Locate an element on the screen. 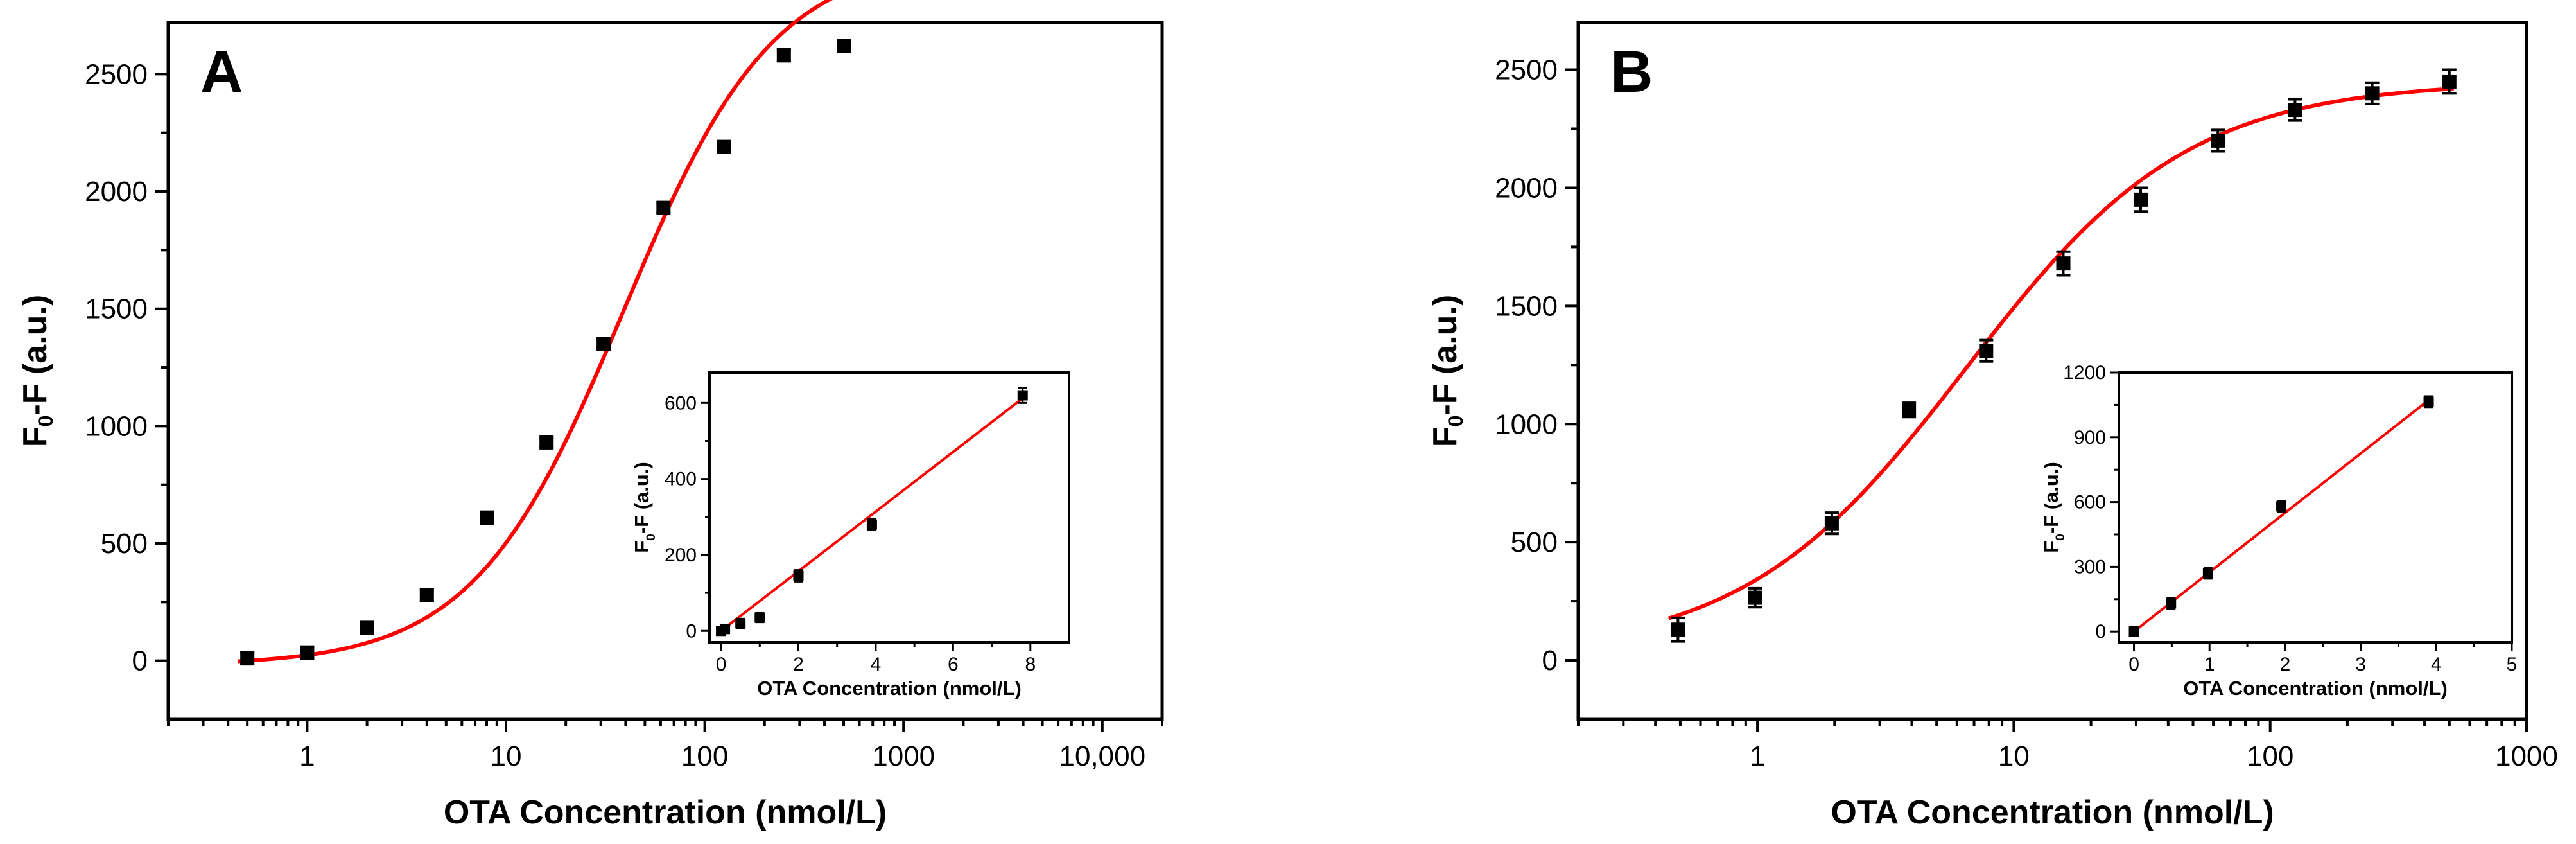  inset-x-tick-label: 8 is located at coordinates (1030, 664).